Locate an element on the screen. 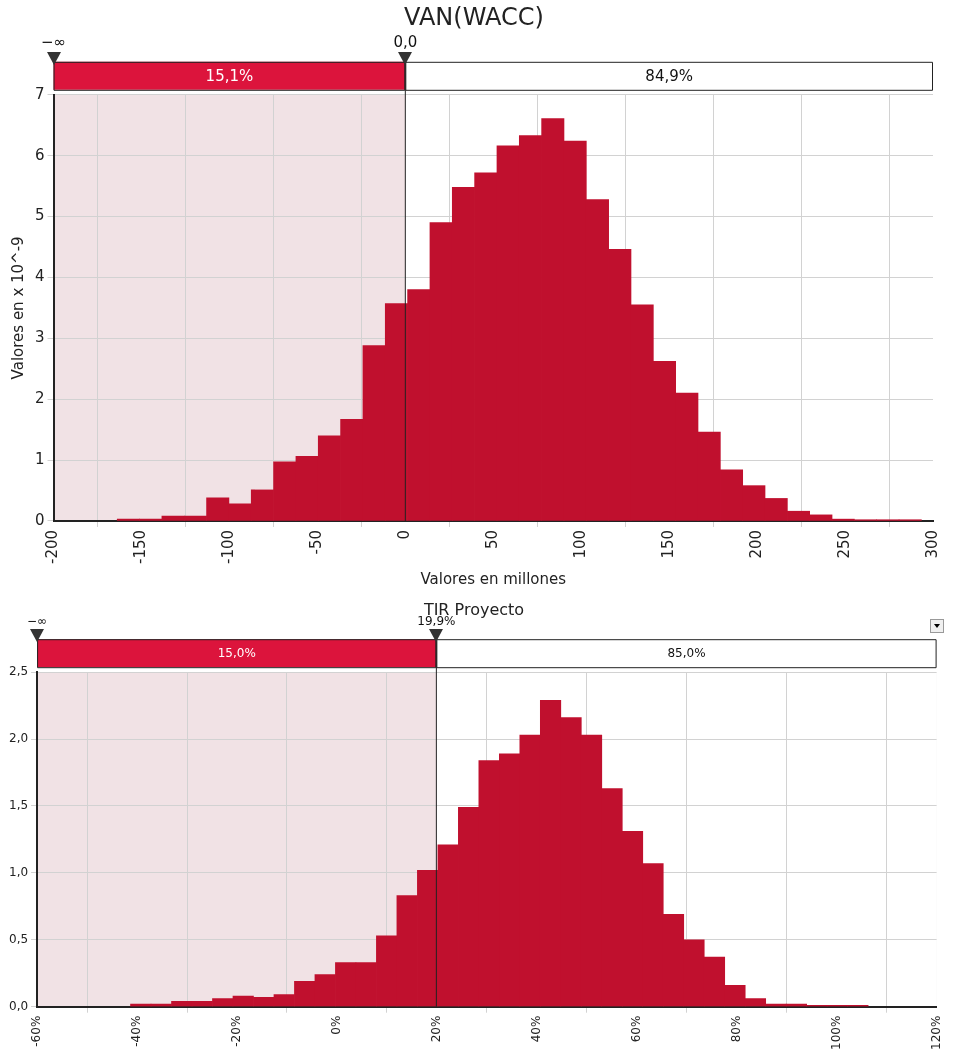 This screenshot has width=954, height=1057. x-tick-label: 20% is located at coordinates (435, 1029).